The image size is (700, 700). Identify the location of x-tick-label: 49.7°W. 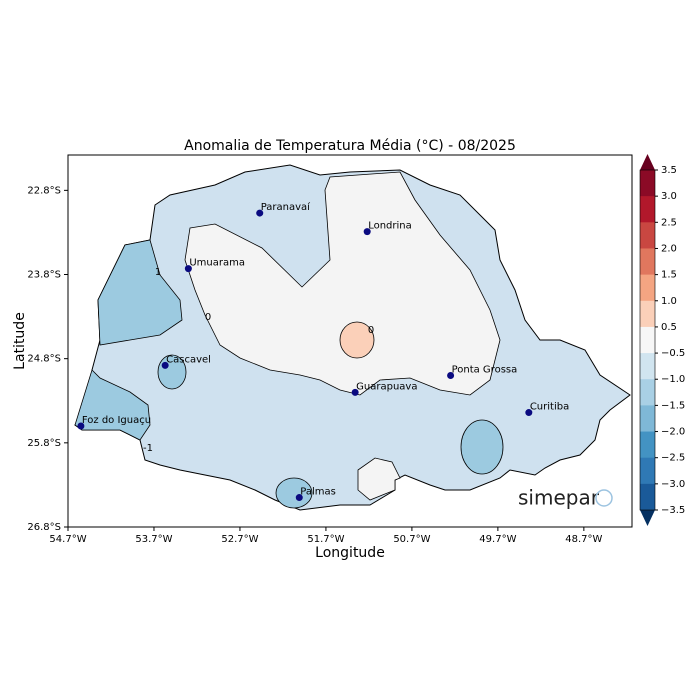
(497, 539).